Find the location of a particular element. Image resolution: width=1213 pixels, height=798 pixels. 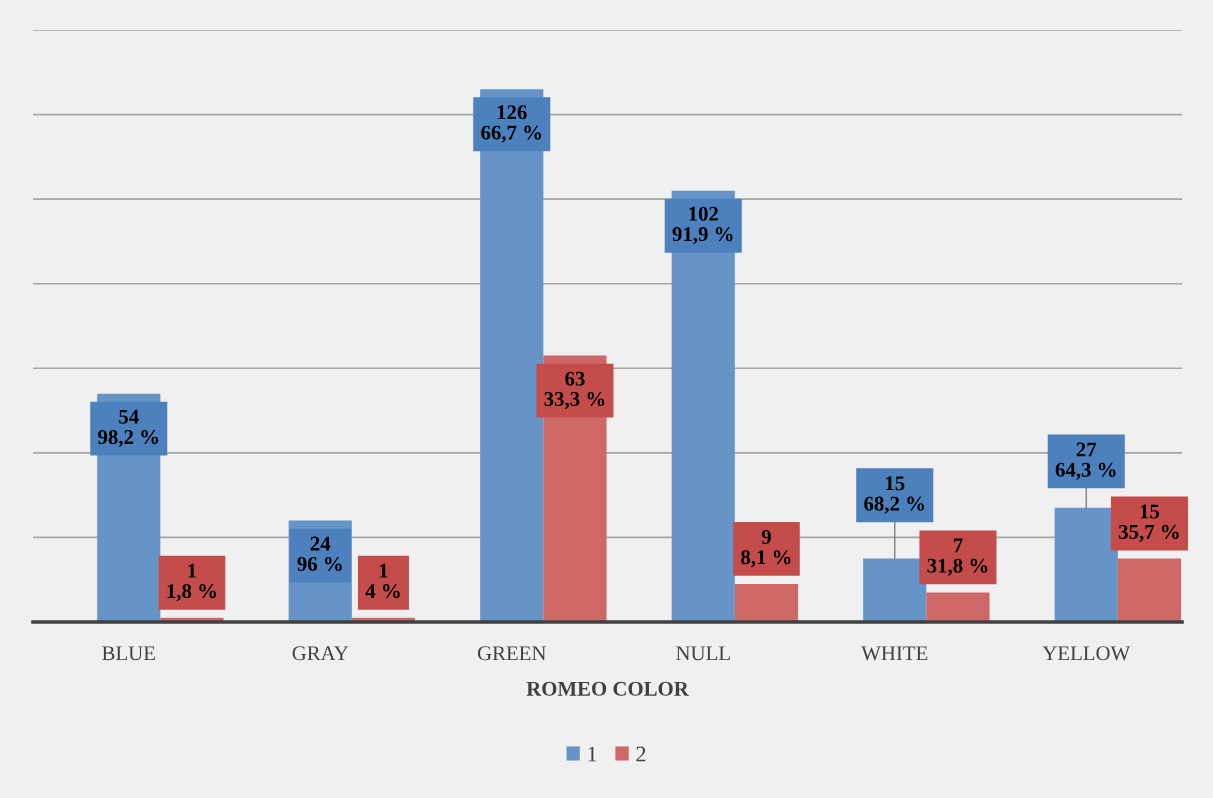

data-label: 102 91,9 % is located at coordinates (702, 225).